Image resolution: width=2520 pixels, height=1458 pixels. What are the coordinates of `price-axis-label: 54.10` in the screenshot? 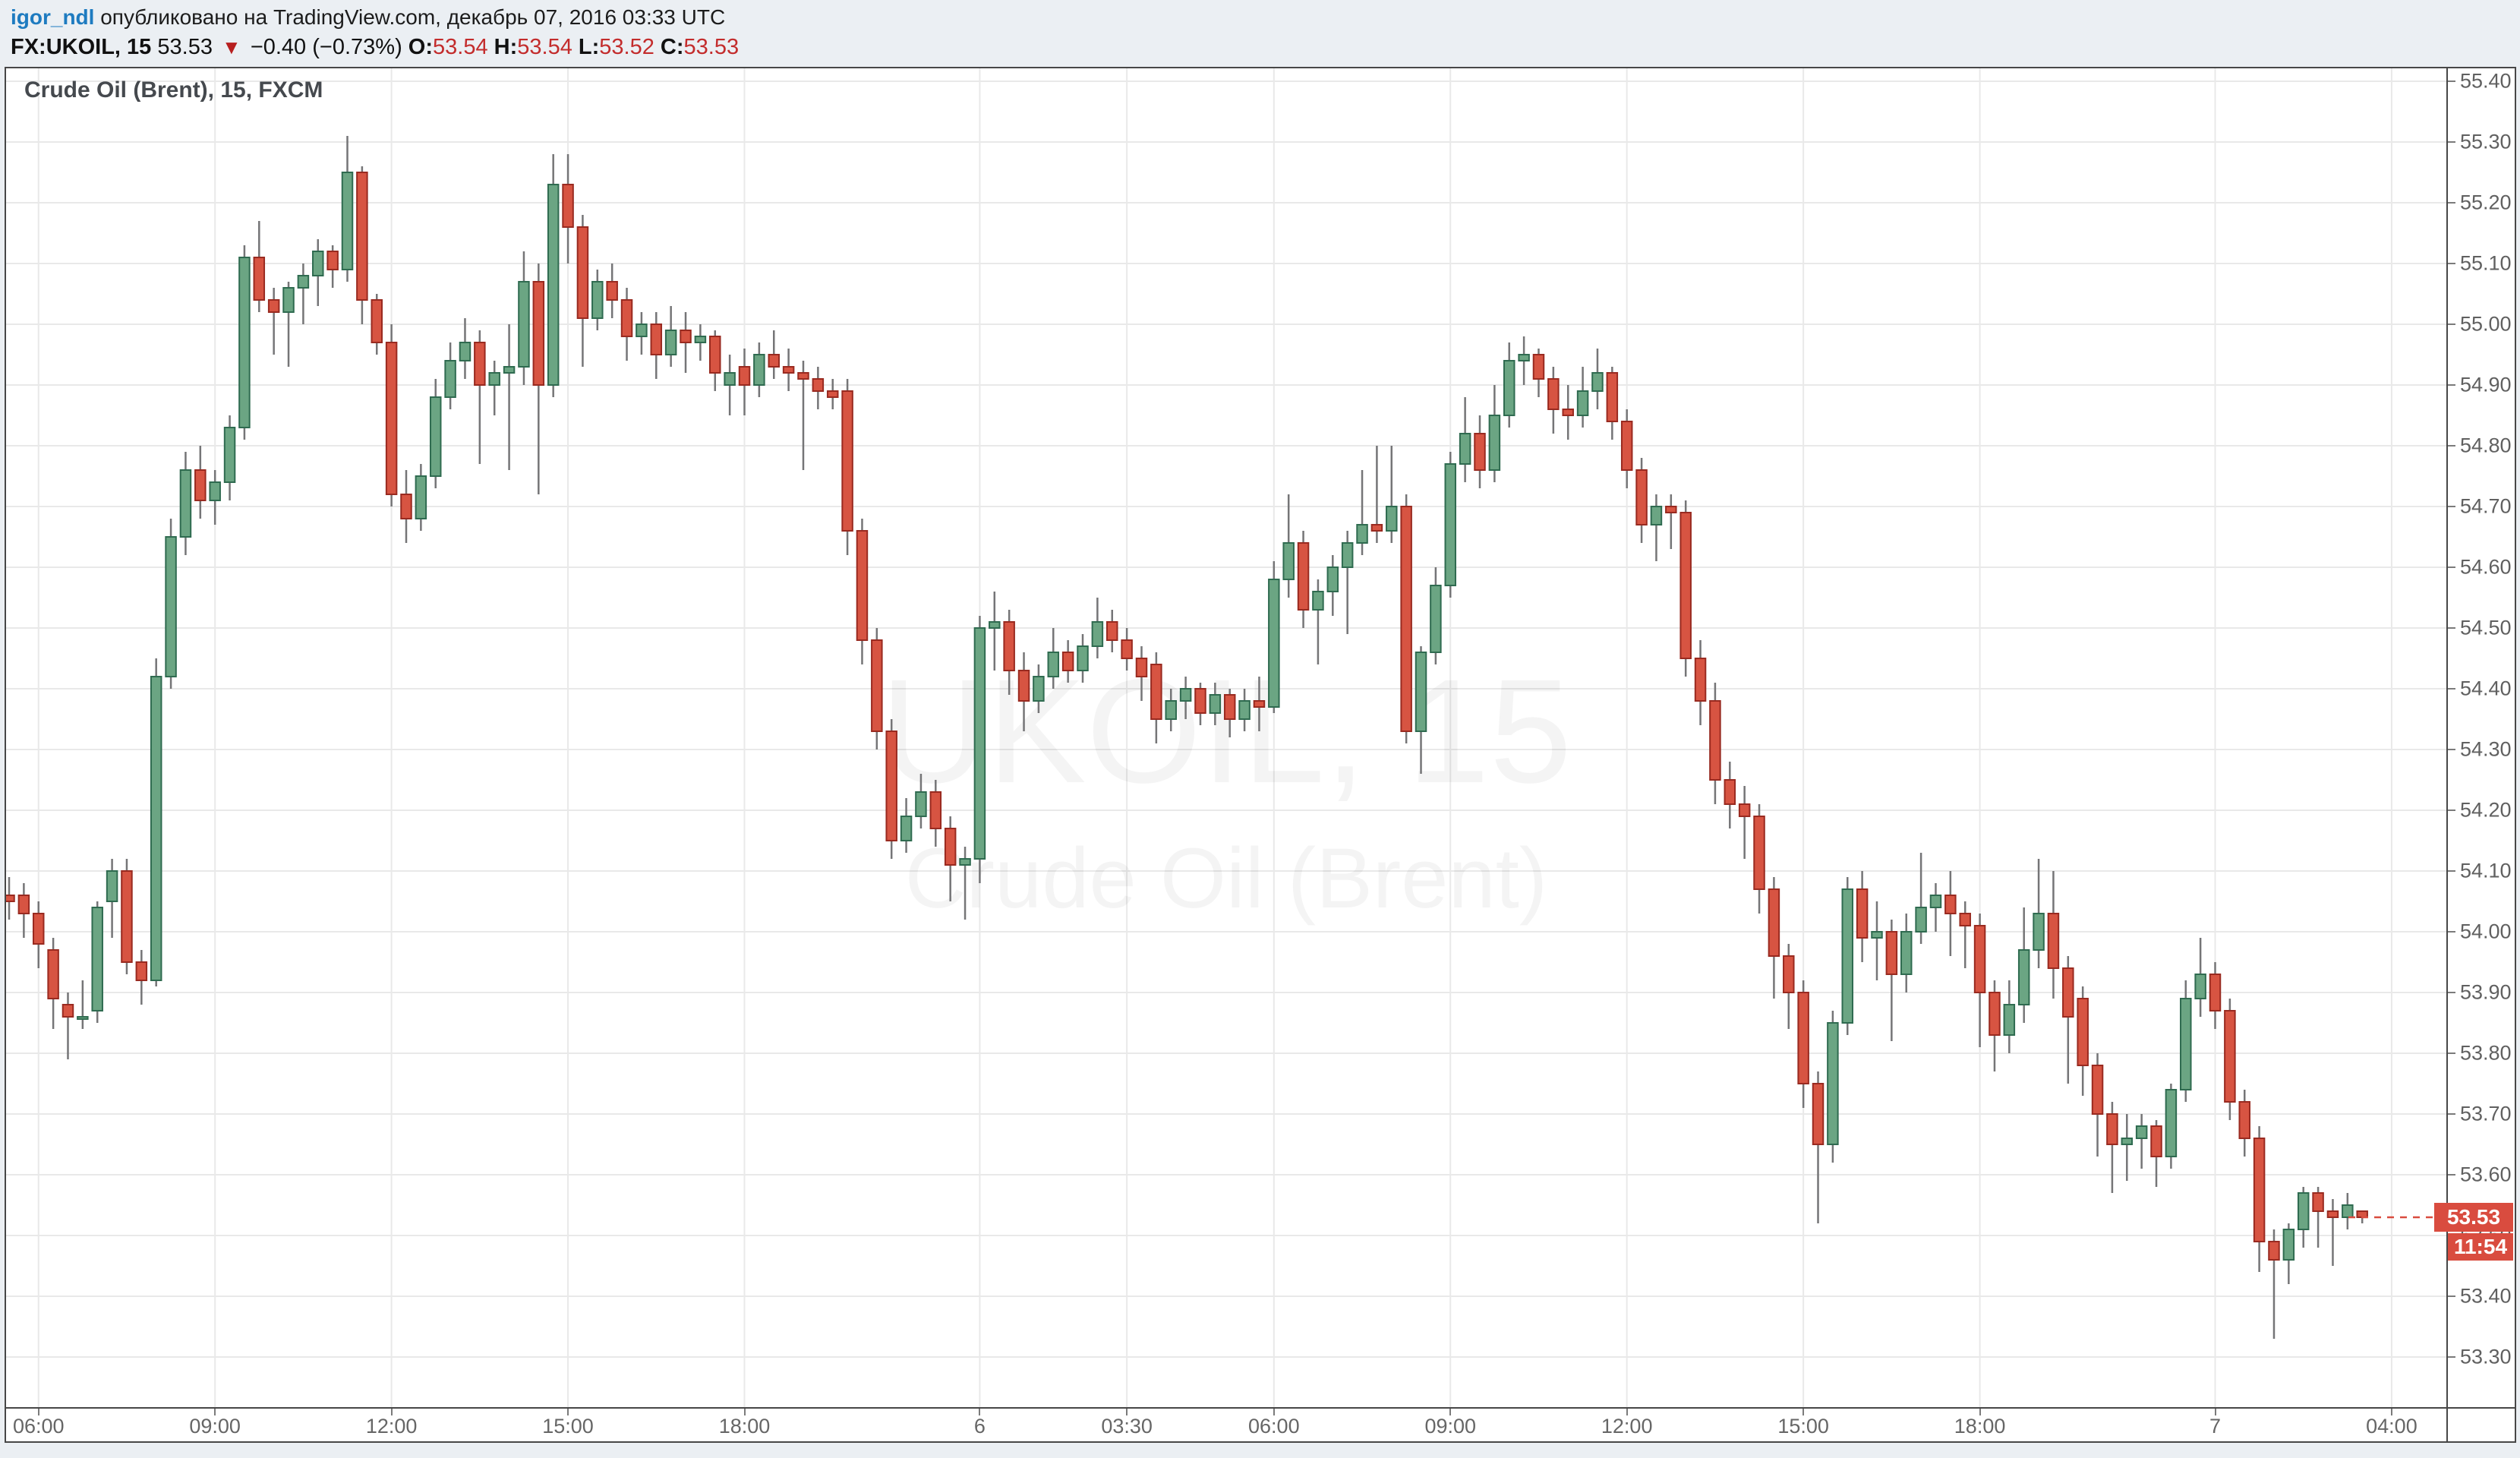 It's located at (2486, 870).